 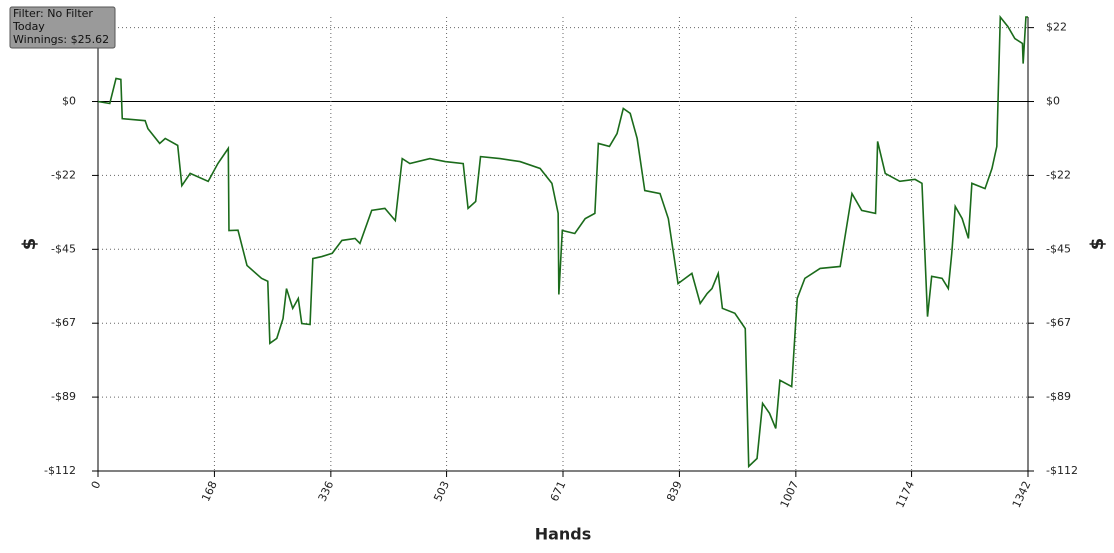 I want to click on y-tick-label: $0, so click(x=69, y=101).